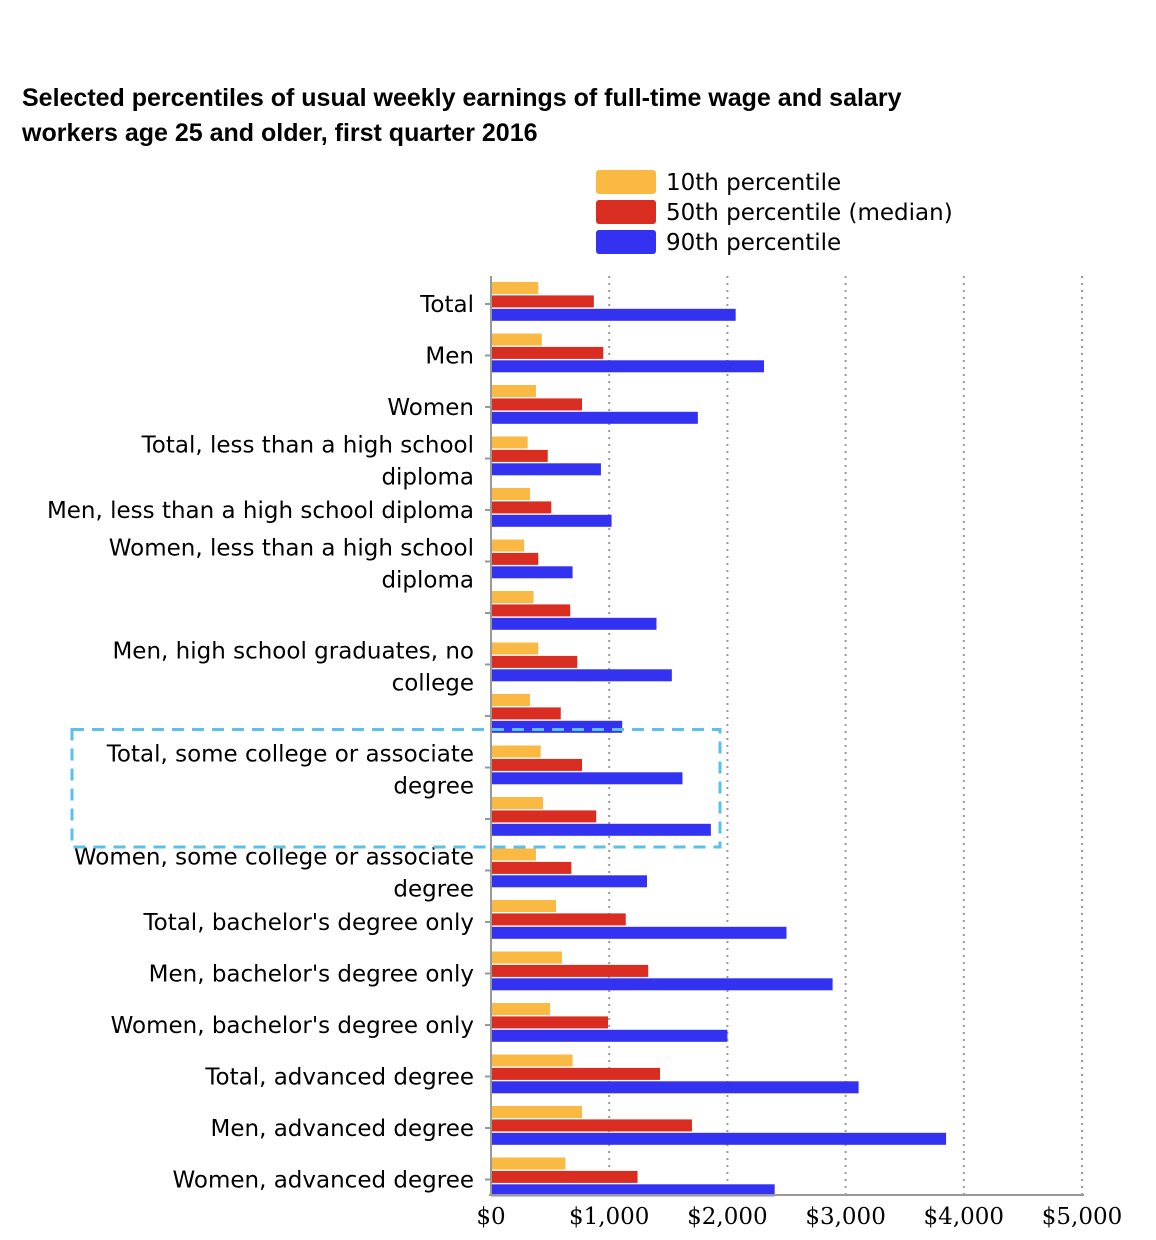  I want to click on category-label-10-line-2: degree, so click(433, 787).